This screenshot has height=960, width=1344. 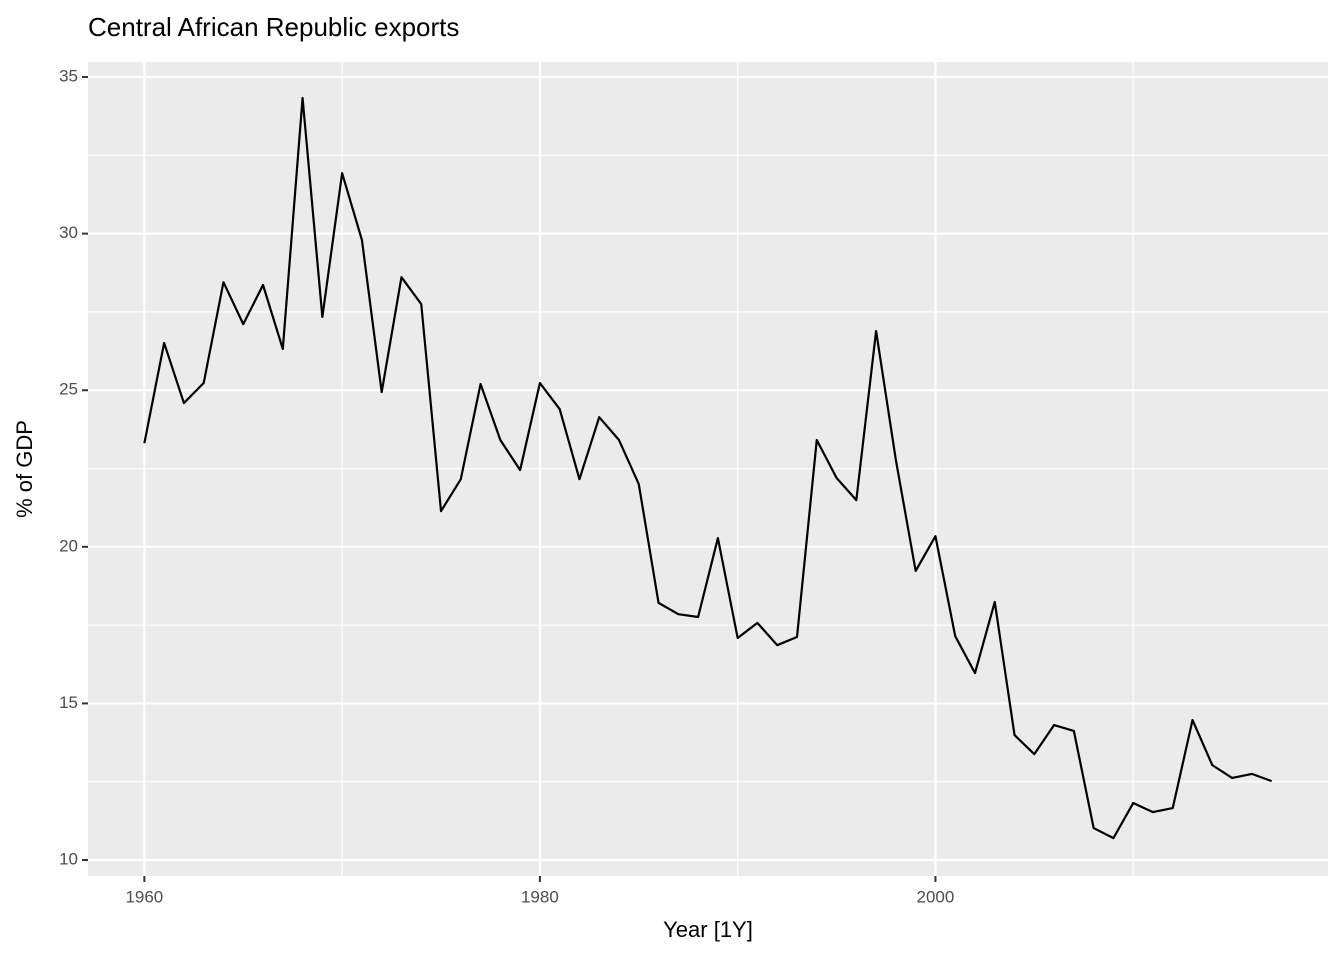 I want to click on x-axis-title: Year [1Y], so click(x=708, y=929).